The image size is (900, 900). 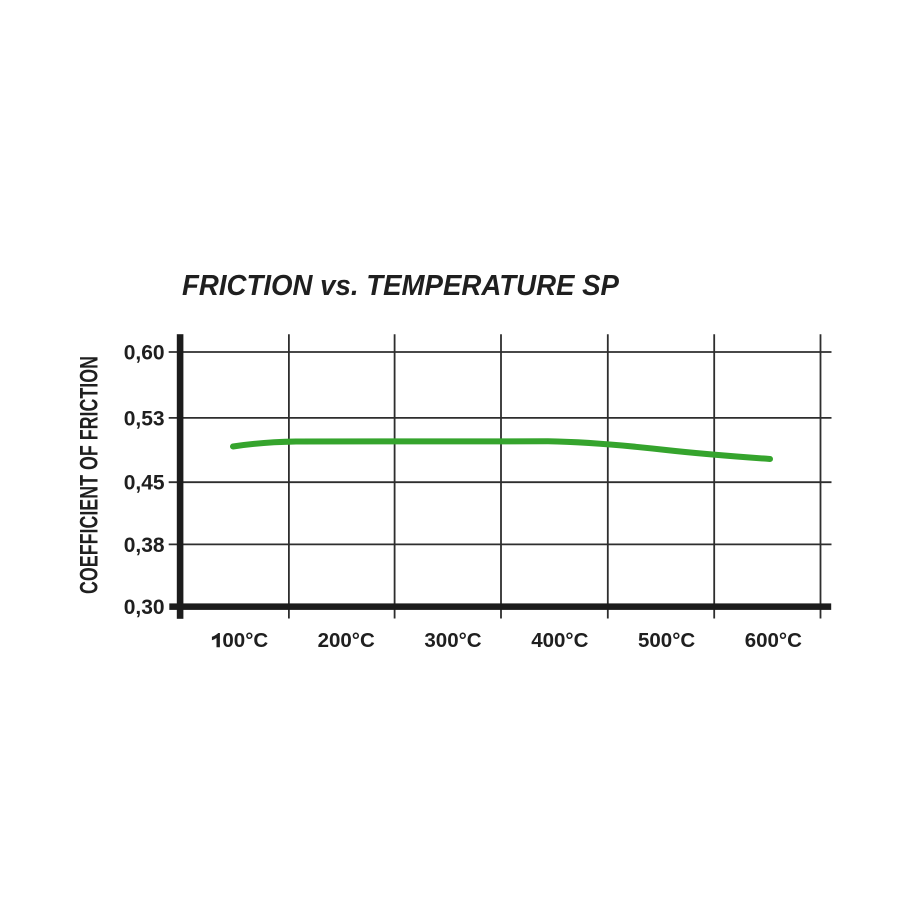 I want to click on svg-text: FRICTION vs. TEMPERATURE SP, so click(x=401, y=286).